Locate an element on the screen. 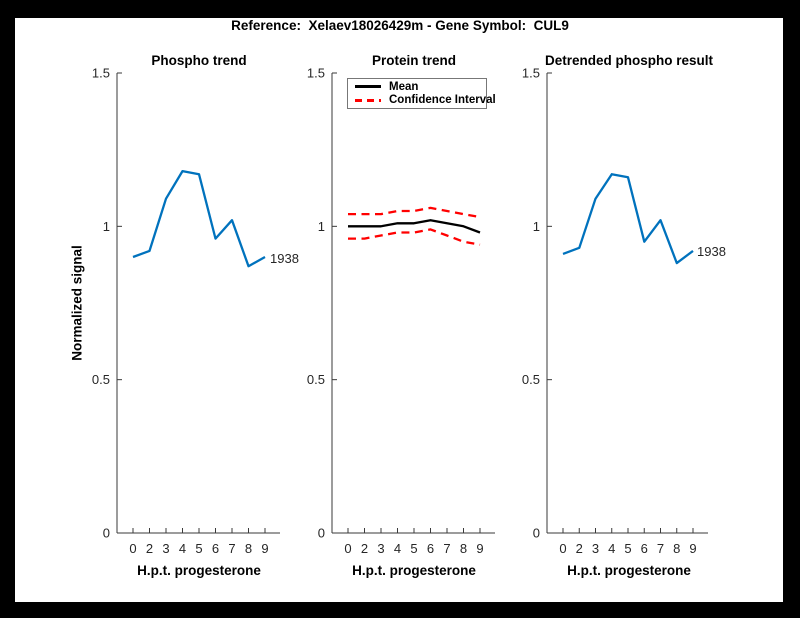  series-confidence-interval-lower is located at coordinates (414, 237).